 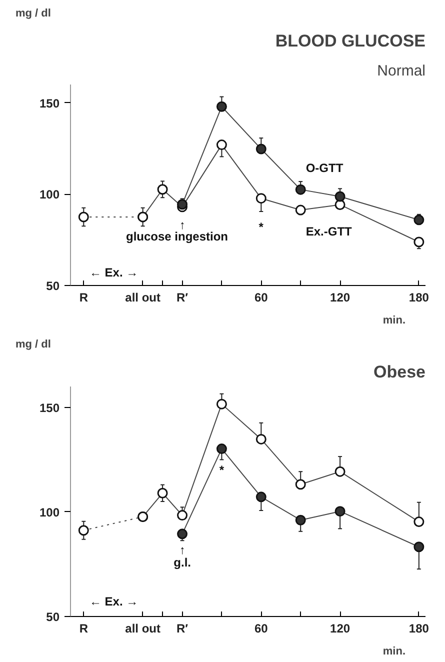 I want to click on chart-title: Obese, so click(x=400, y=372).